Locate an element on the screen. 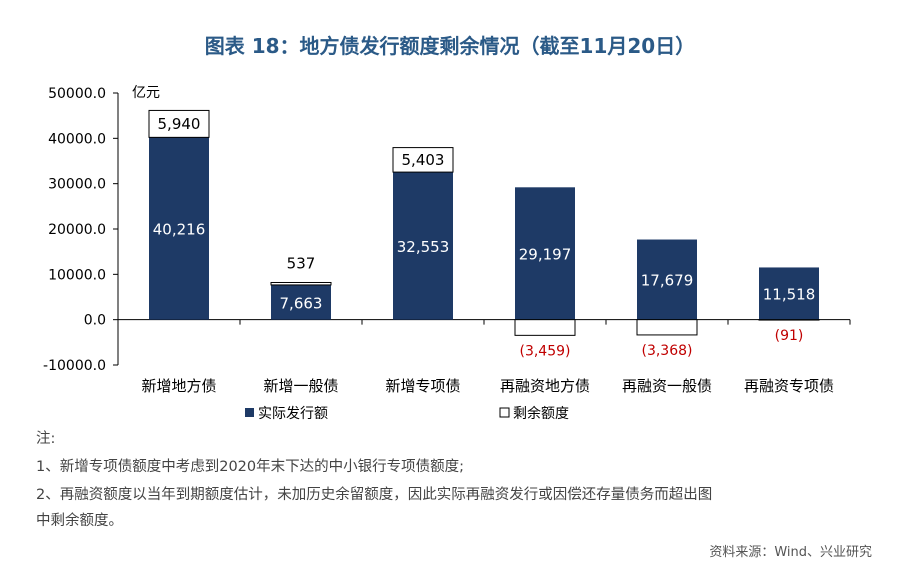 The width and height of the screenshot is (900, 576). data-label-actual: 11,518 is located at coordinates (789, 295).